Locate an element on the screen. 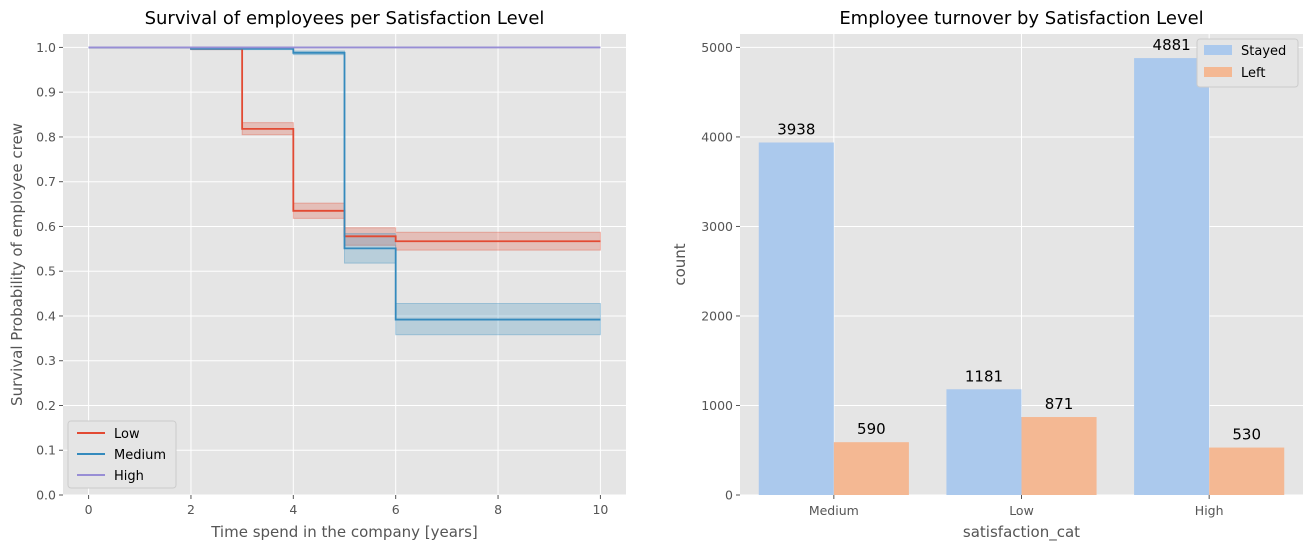 This screenshot has height=550, width=1312. x-tick-label: 8 is located at coordinates (498, 509).